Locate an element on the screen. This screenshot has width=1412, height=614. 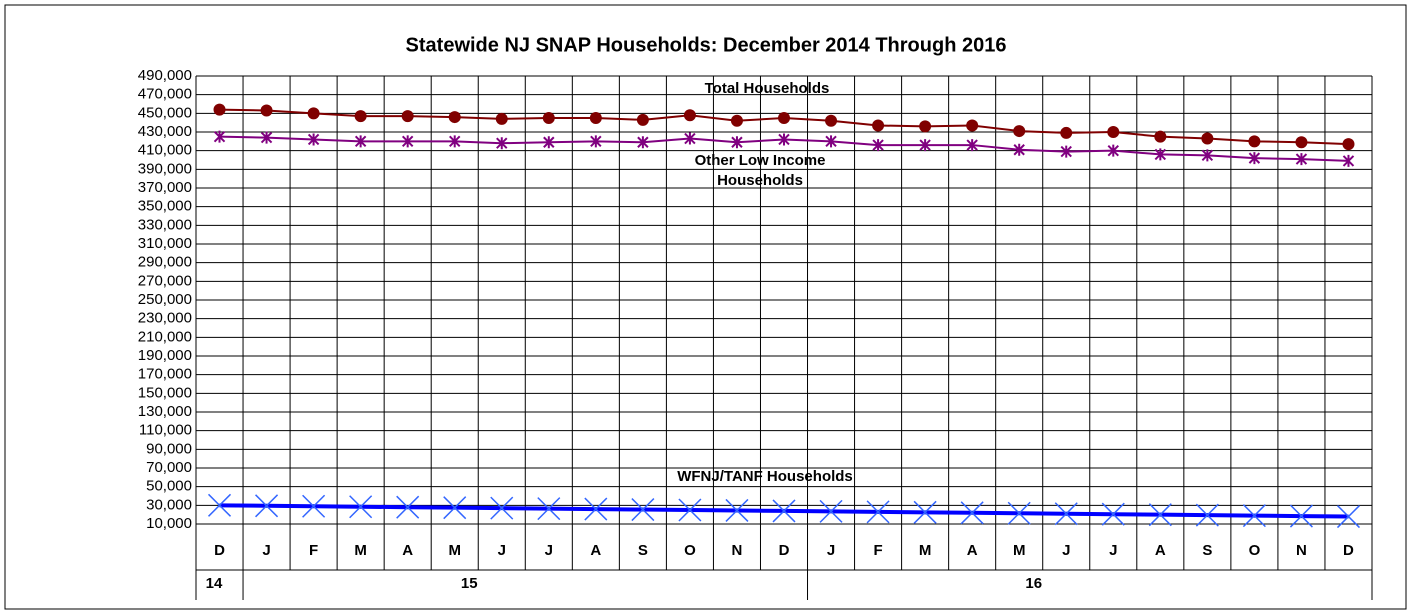
y-tick-label: 50,000 is located at coordinates (169, 486).